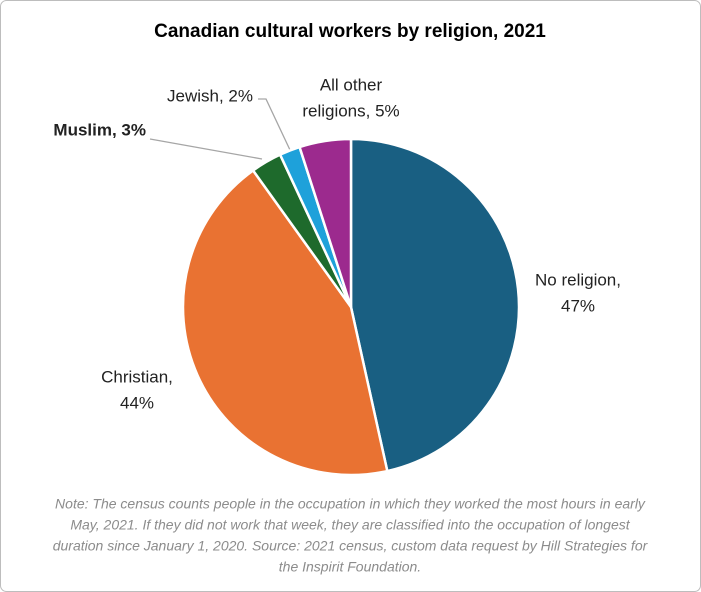 The height and width of the screenshot is (592, 701). What do you see at coordinates (351, 84) in the screenshot?
I see `data-label: All other` at bounding box center [351, 84].